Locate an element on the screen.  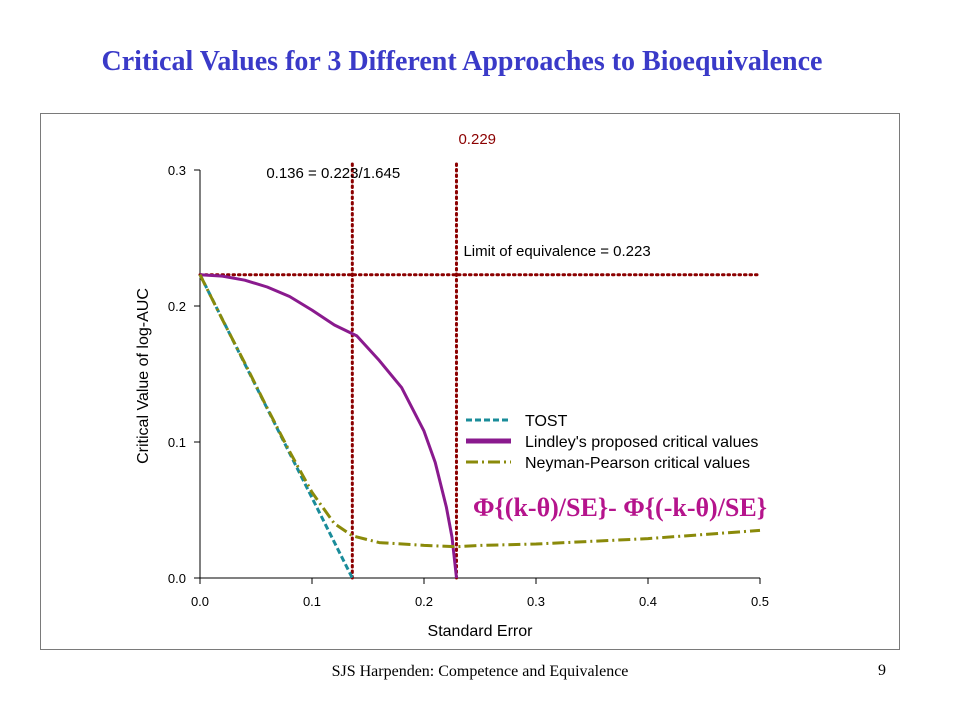
x-tick-label: 0.3 is located at coordinates (536, 601).